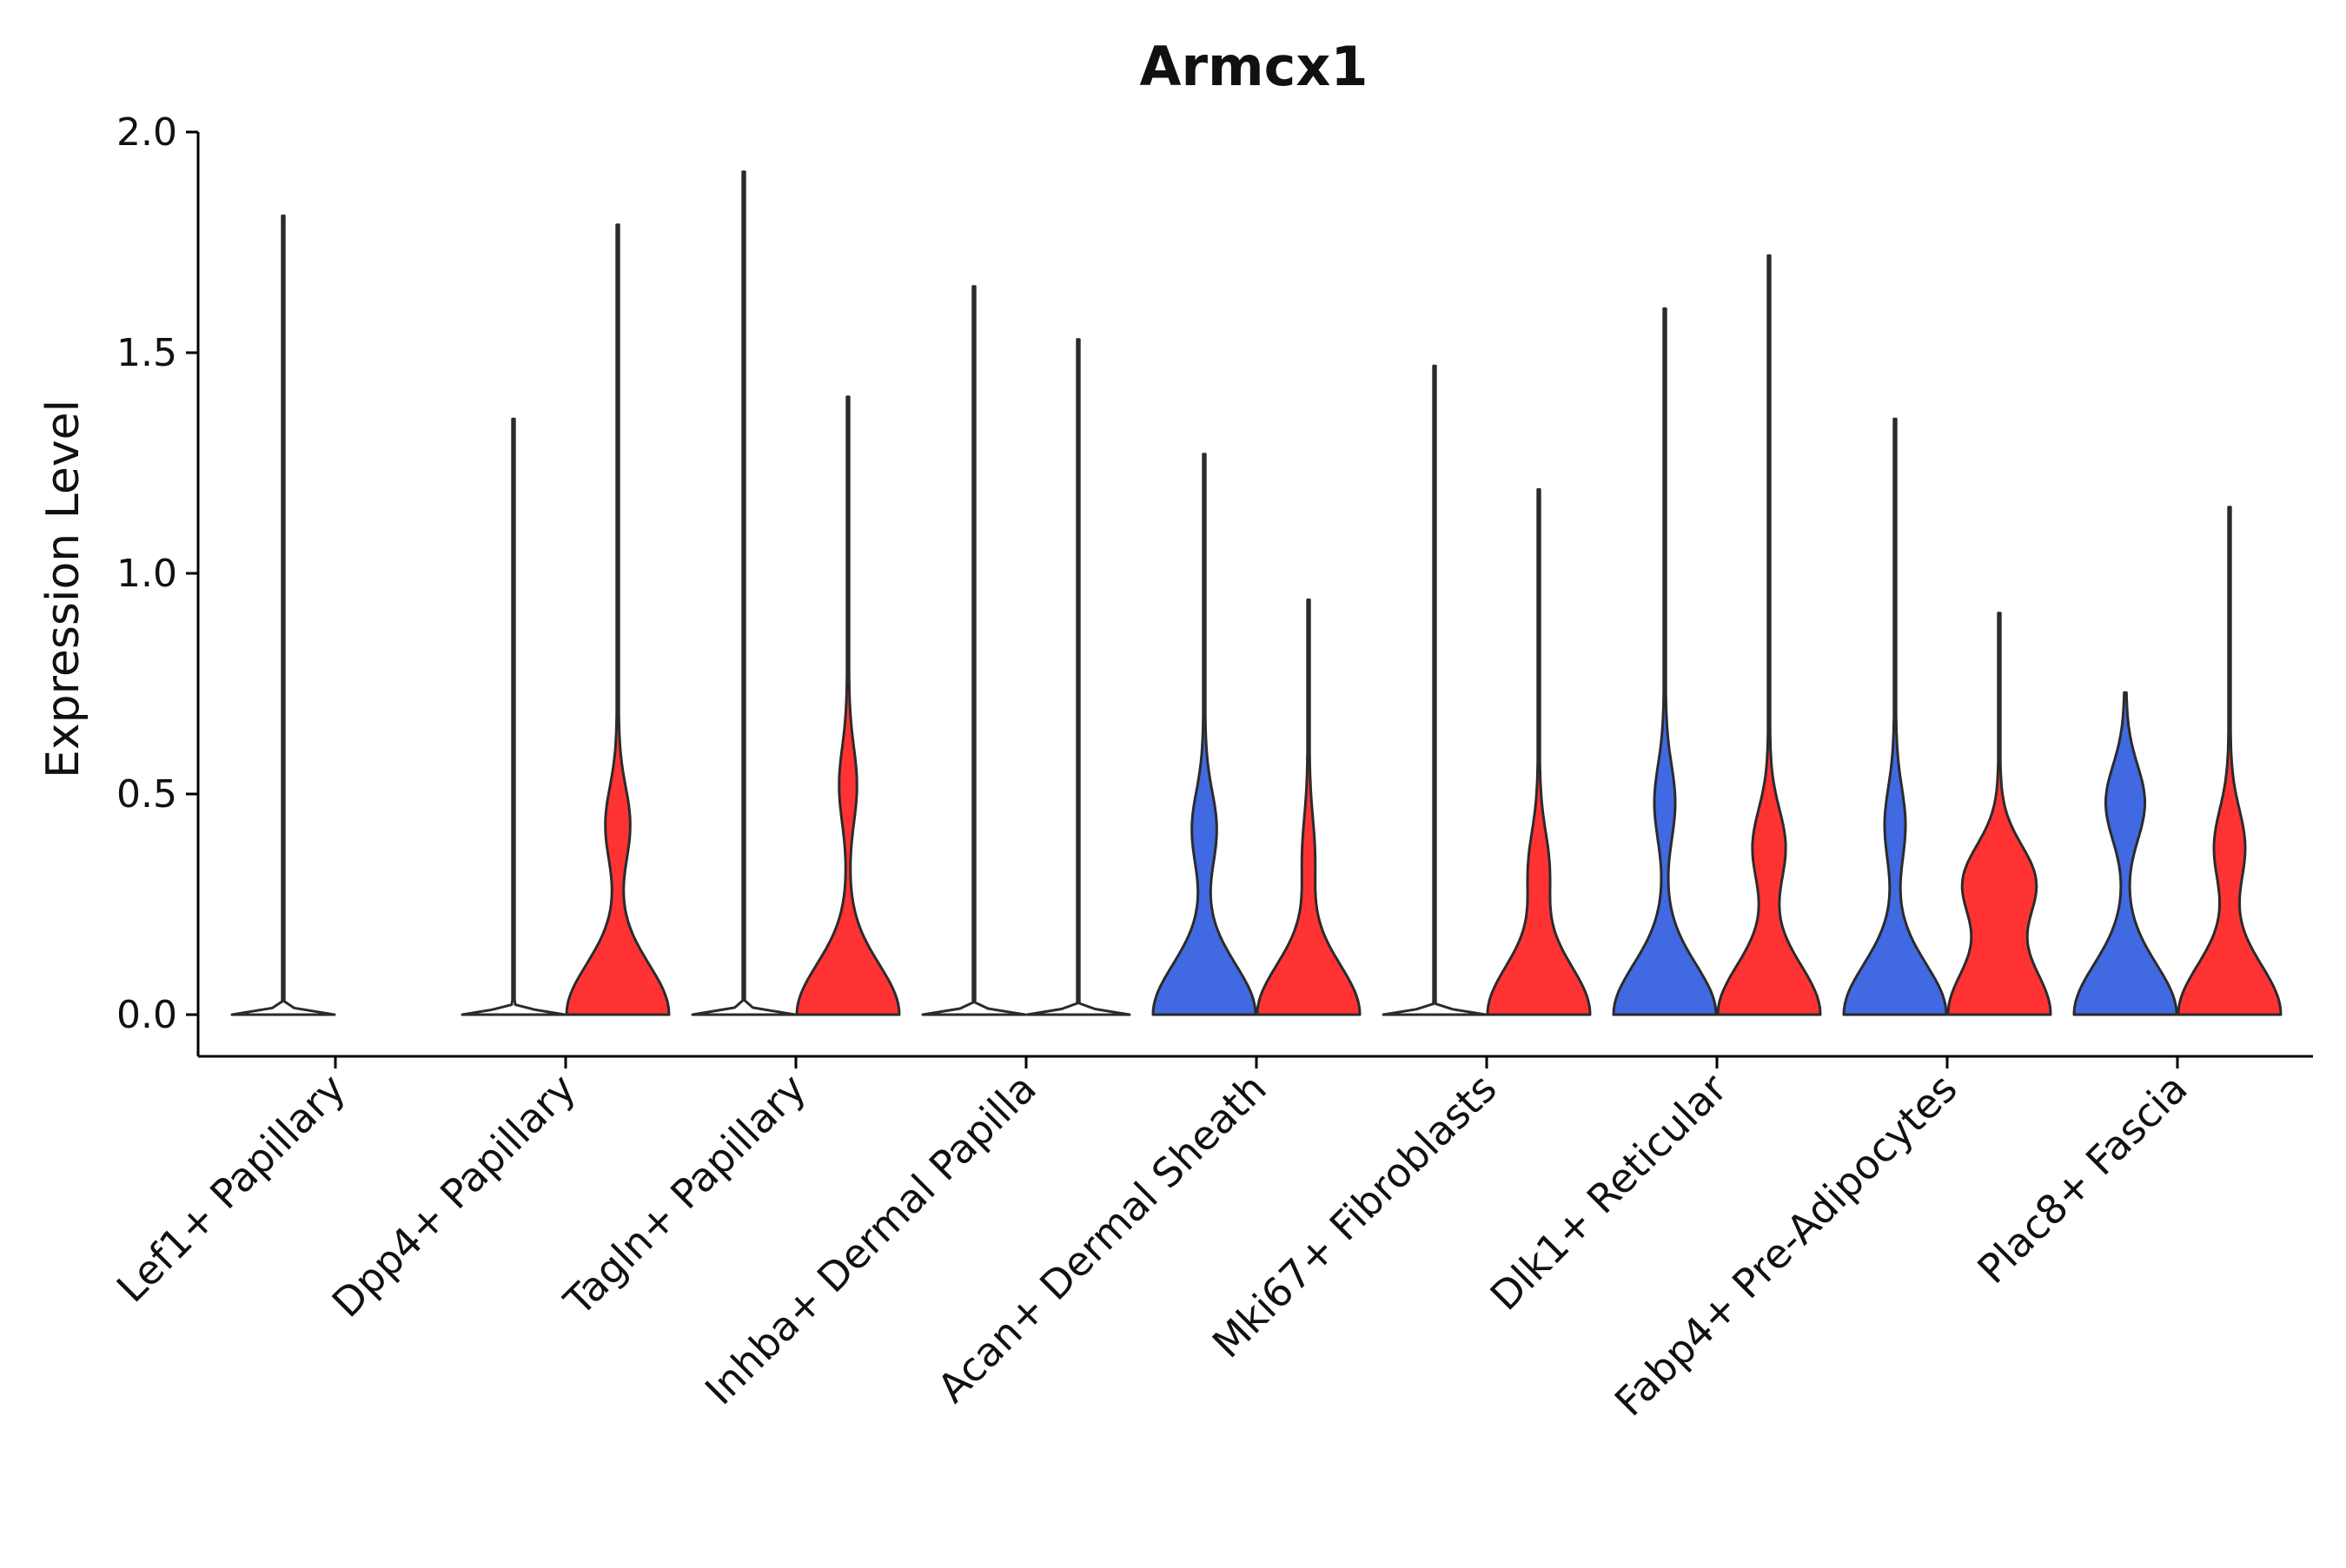 This screenshot has height=1568, width=2346. I want to click on y-tick-label: 2.0, so click(146, 132).